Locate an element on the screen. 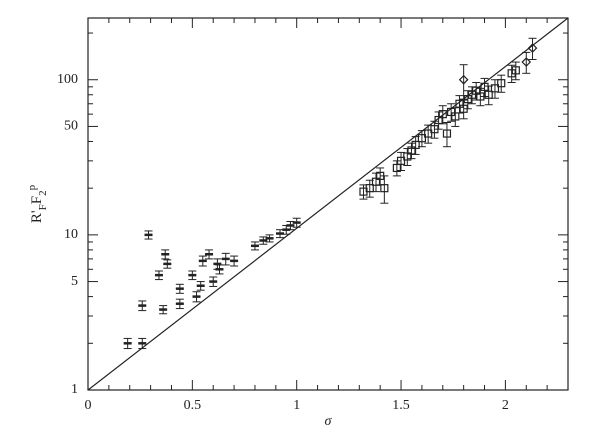 Image resolution: width=599 pixels, height=443 pixels. y-axis-label: R'FF2p is located at coordinates (37, 203).